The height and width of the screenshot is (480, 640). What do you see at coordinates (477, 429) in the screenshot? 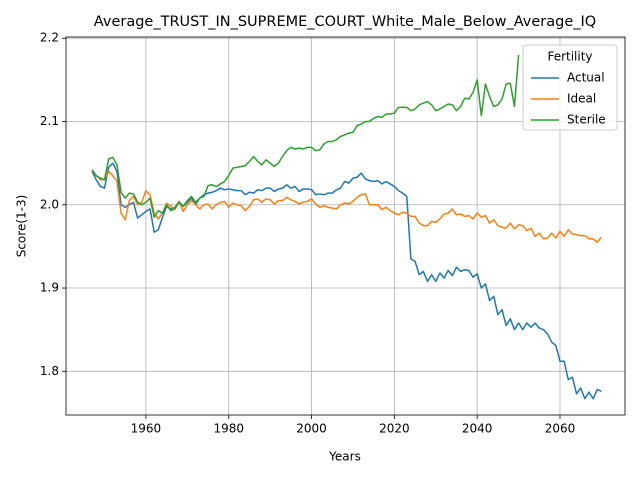
I see `x-tick-label: 2040` at bounding box center [477, 429].